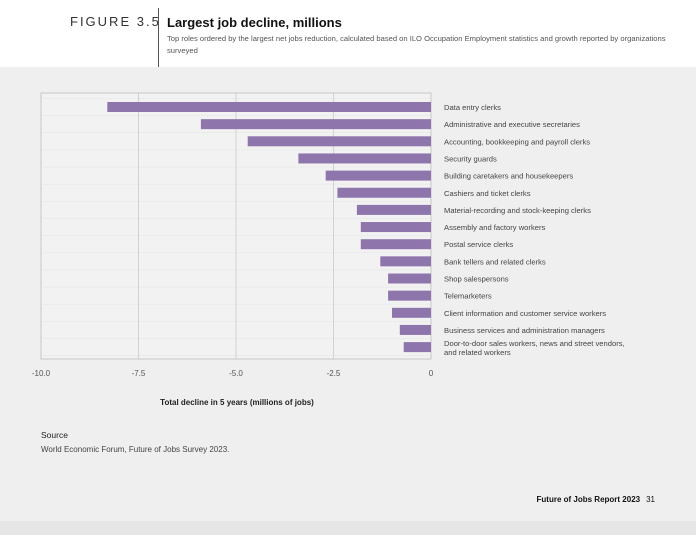 This screenshot has width=696, height=535. I want to click on category-label: Security guards, so click(470, 158).